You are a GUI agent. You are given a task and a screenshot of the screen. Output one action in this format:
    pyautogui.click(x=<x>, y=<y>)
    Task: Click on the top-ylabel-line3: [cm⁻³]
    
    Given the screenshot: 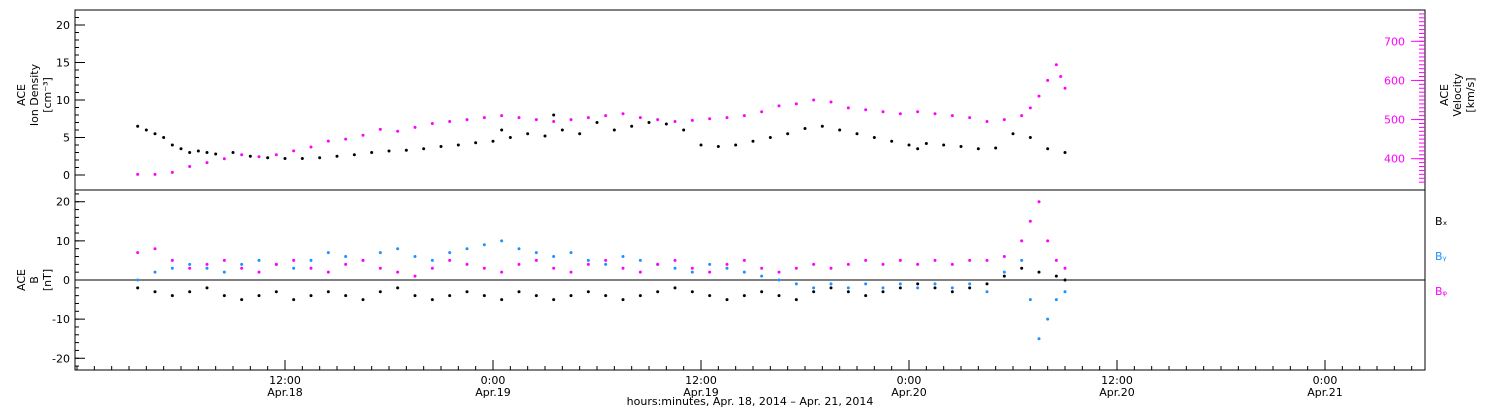 What is the action you would take?
    pyautogui.click(x=47, y=95)
    